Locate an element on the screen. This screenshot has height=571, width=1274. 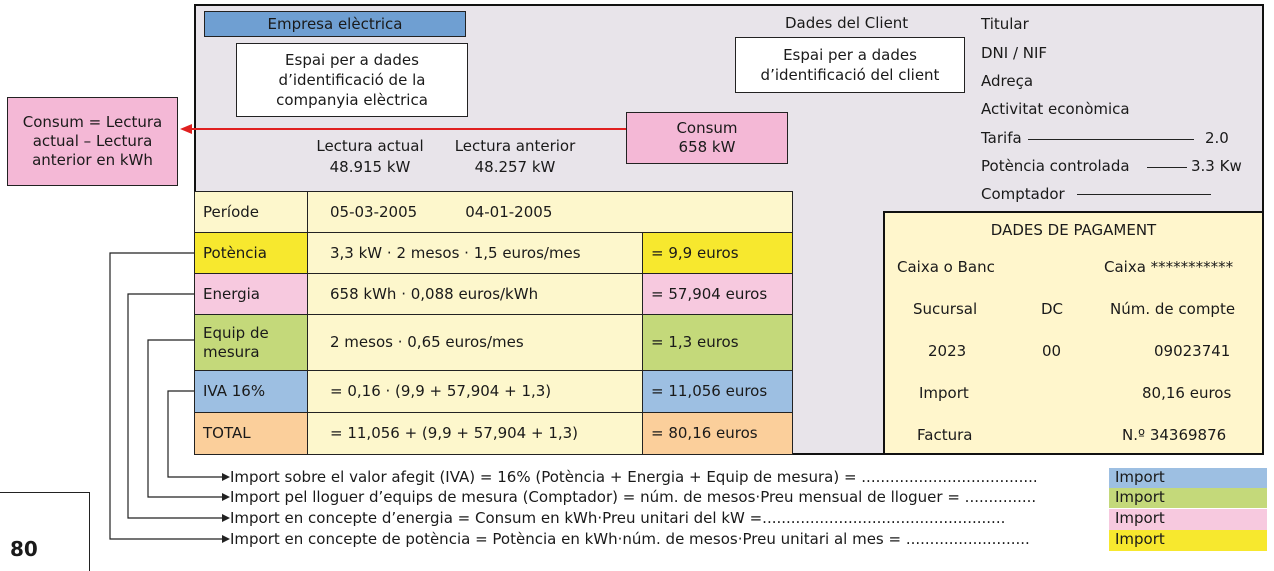
payment-import-value: 80,16 euros is located at coordinates (1187, 393).